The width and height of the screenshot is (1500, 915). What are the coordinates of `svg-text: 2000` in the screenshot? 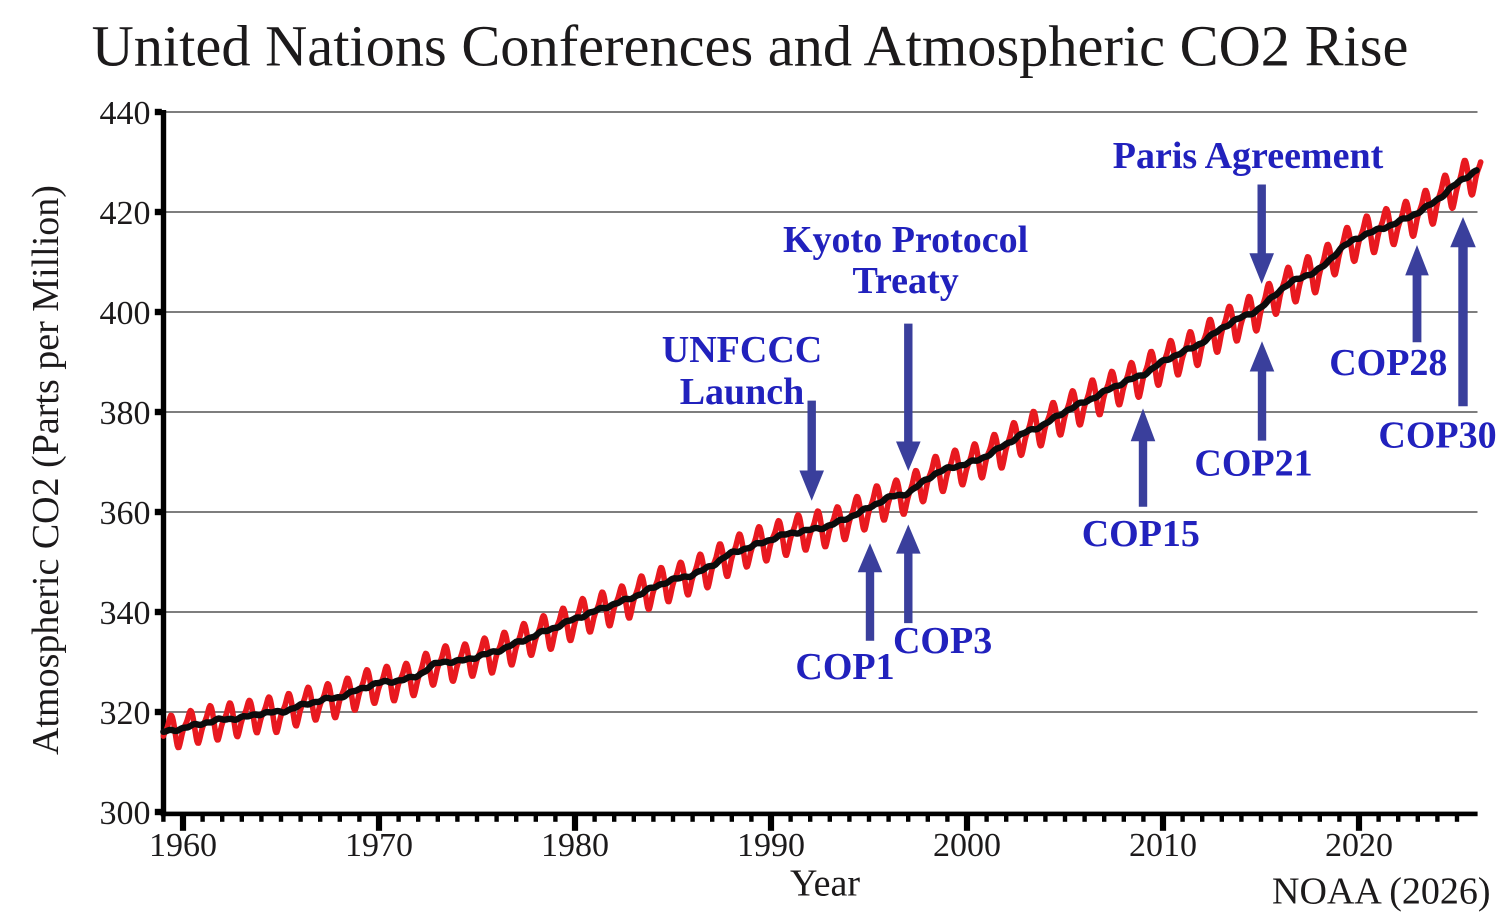 It's located at (967, 845).